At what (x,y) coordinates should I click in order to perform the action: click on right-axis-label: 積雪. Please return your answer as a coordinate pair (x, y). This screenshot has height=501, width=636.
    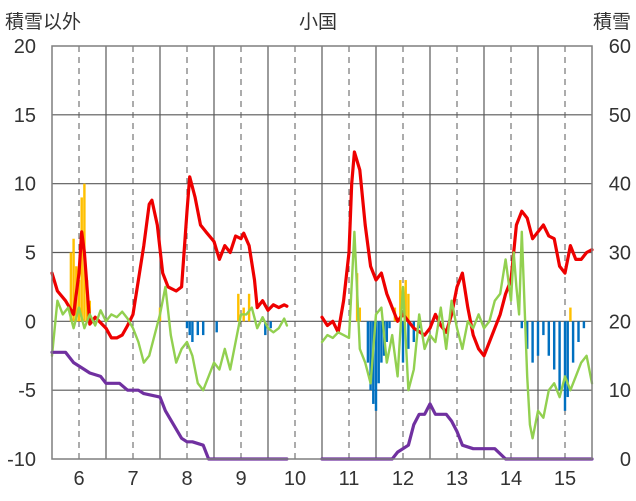
    Looking at the image, I should click on (612, 22).